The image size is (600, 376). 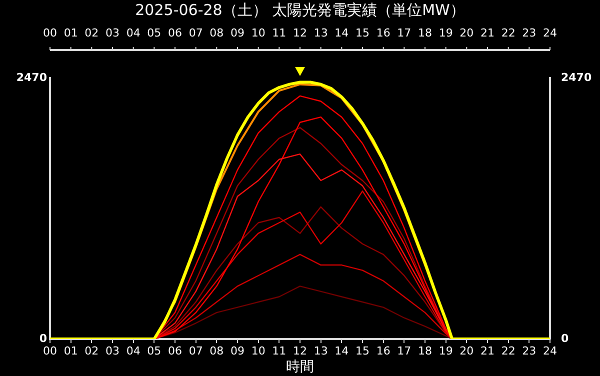 What do you see at coordinates (91, 351) in the screenshot?
I see `x2-tick-label: 02` at bounding box center [91, 351].